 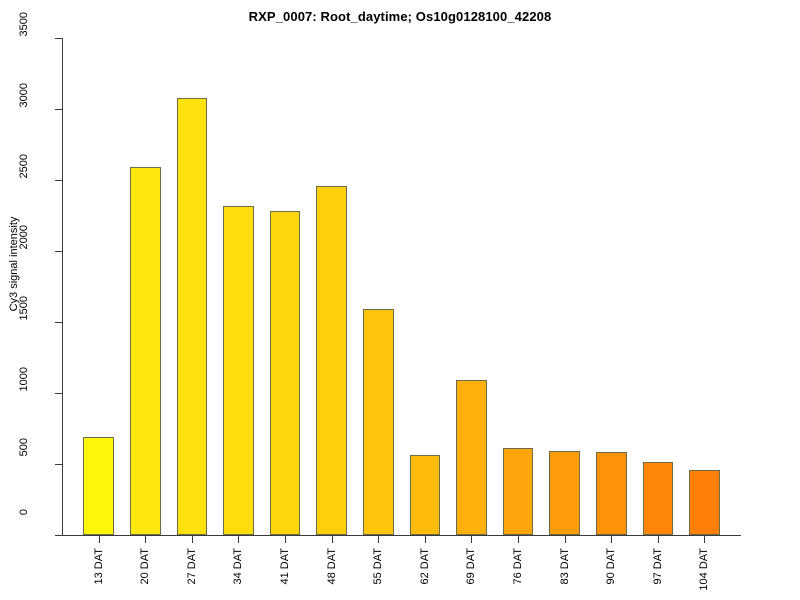 I want to click on y-tick-label-text: 2500, so click(x=24, y=166).